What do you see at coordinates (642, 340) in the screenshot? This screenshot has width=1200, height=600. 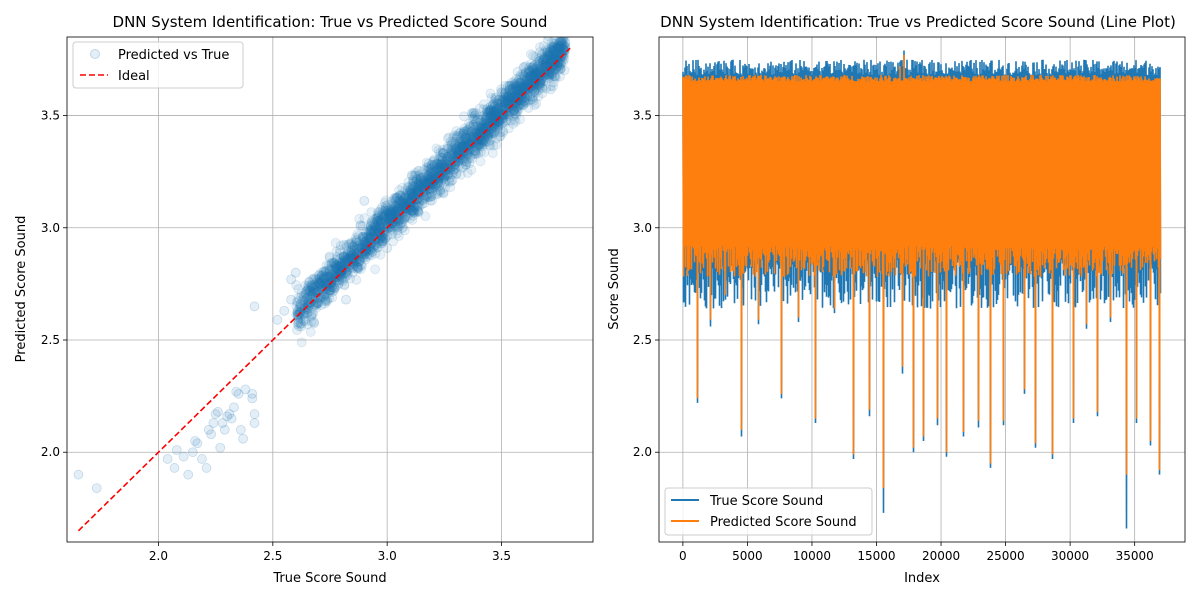 I see `line-y-tick-label: 2.5` at bounding box center [642, 340].